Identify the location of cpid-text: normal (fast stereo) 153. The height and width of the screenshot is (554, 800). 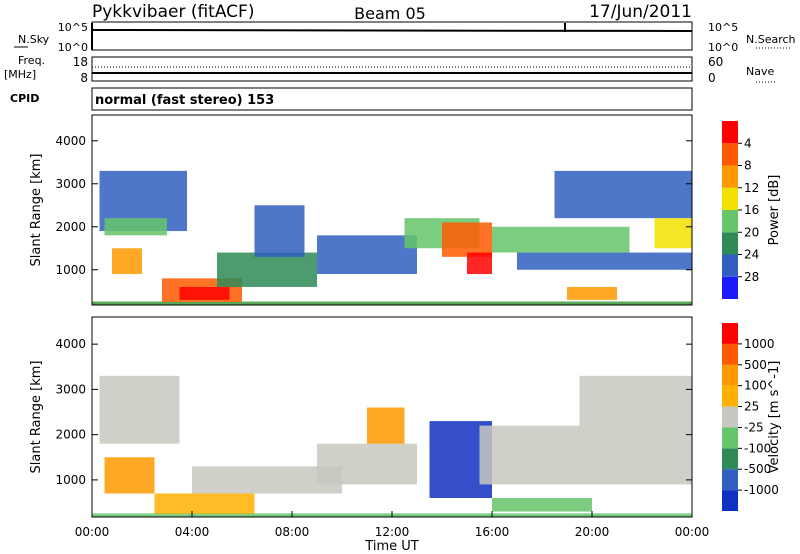
(184, 100).